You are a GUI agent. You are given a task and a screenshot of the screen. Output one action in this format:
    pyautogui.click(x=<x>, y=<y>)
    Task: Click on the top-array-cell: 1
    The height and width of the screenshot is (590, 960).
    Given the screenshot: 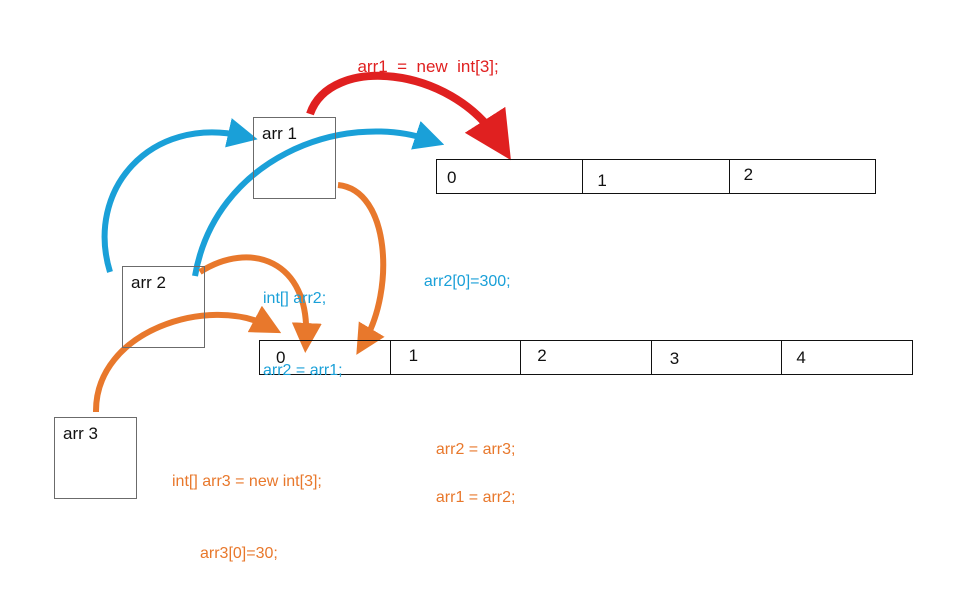 What is the action you would take?
    pyautogui.click(x=656, y=176)
    